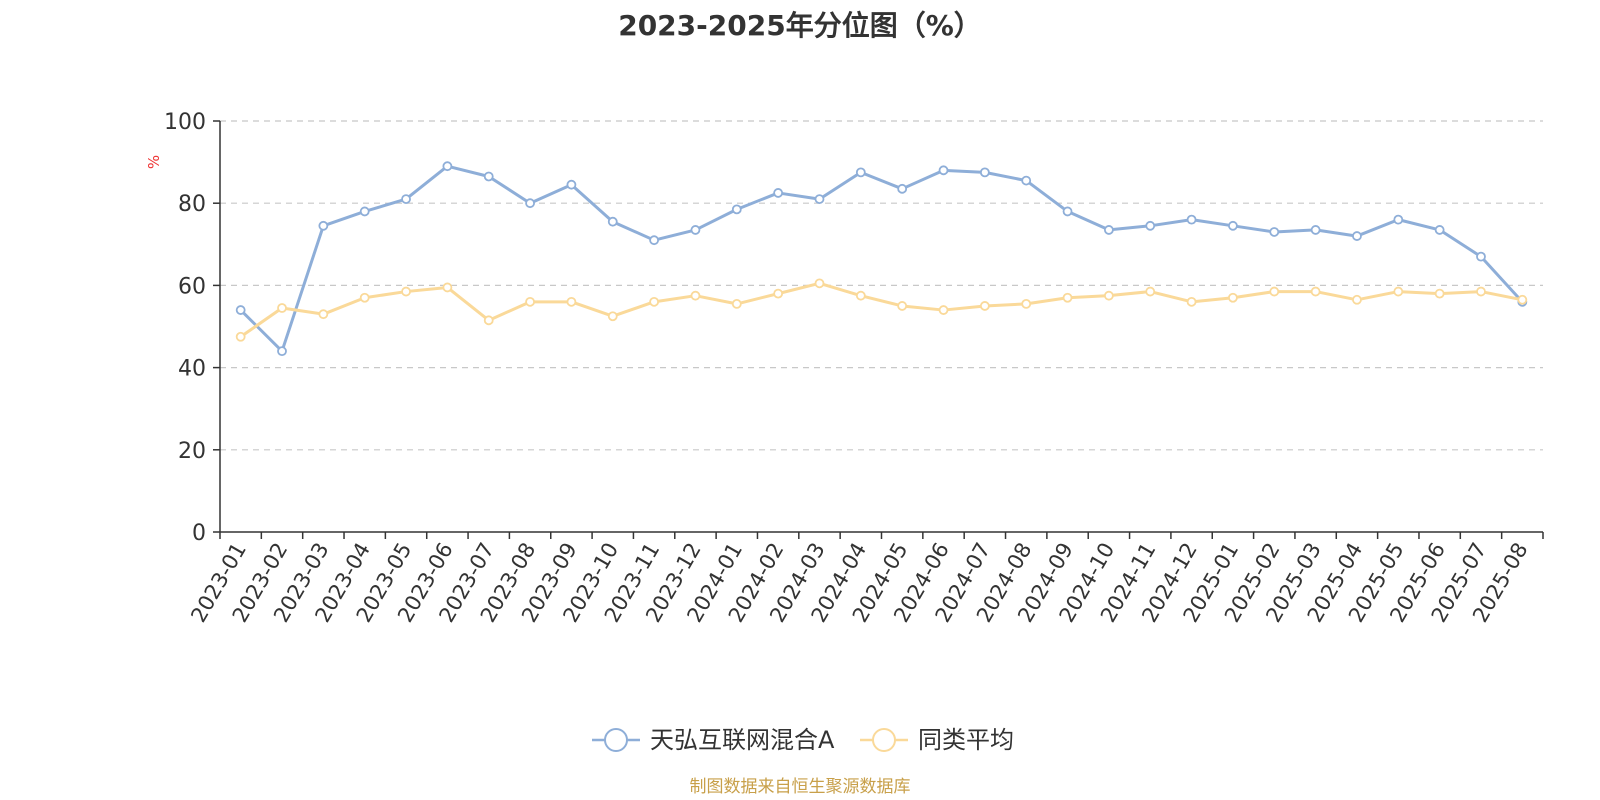 The image size is (1600, 800). Describe the element at coordinates (185, 122) in the screenshot. I see `y-tick-label: 100` at that location.